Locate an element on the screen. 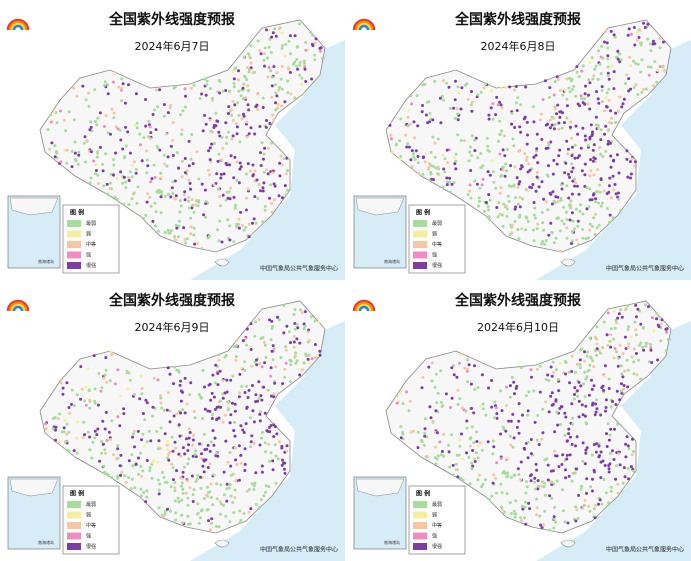 This screenshot has height=561, width=691. legend-label: 强 is located at coordinates (88, 537).